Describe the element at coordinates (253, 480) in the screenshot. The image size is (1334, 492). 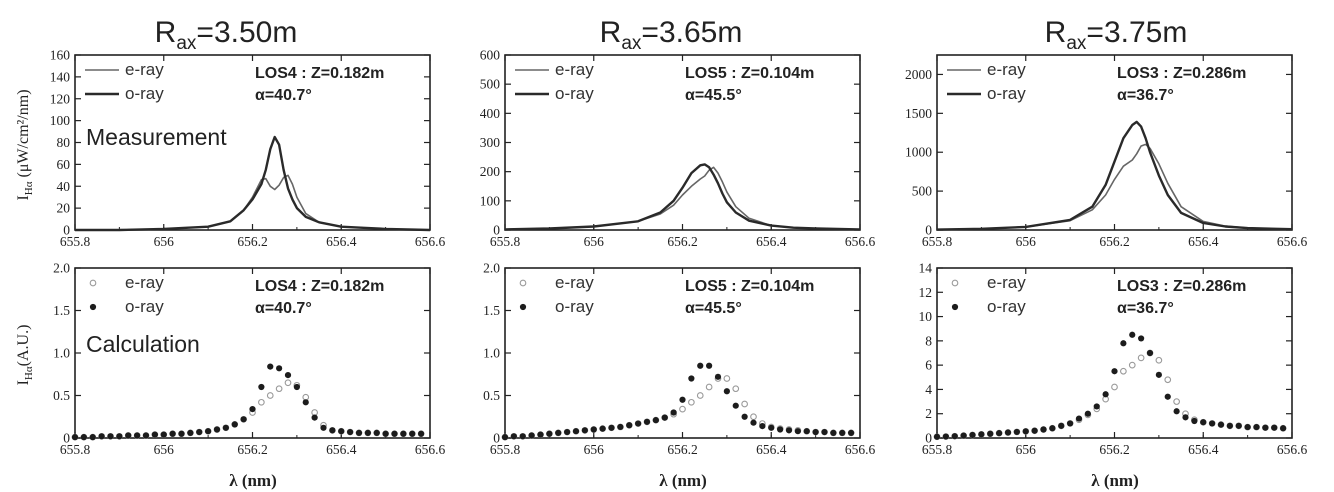
I see `x-axis-label-1: λ (nm)` at that location.